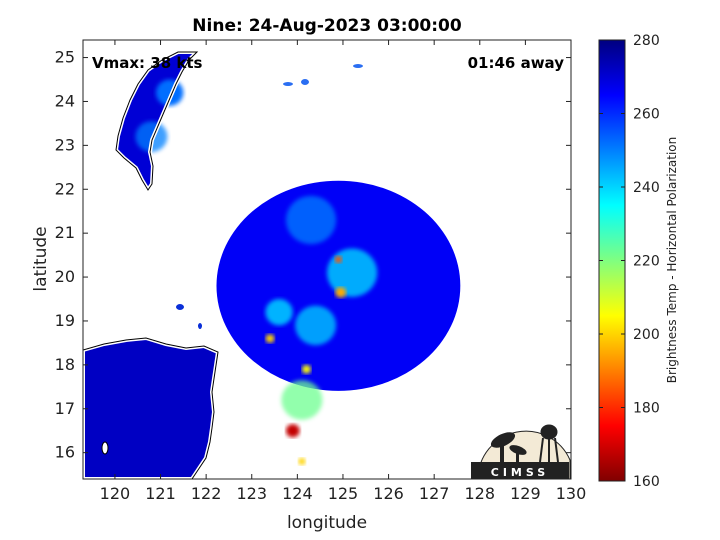 The height and width of the screenshot is (540, 720). What do you see at coordinates (646, 188) in the screenshot?
I see `colorbar-tick-label: 240` at bounding box center [646, 188].